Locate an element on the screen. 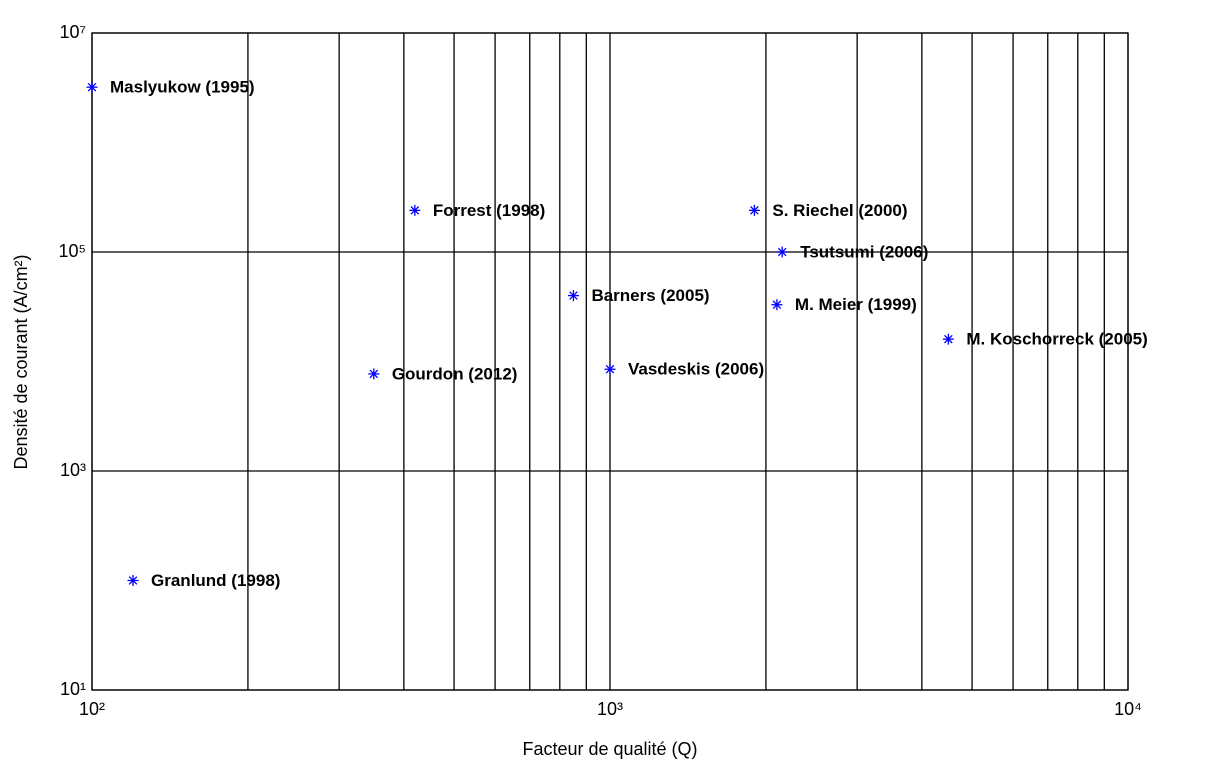 Image resolution: width=1225 pixels, height=765 pixels. y-tick-label: 10³ is located at coordinates (73, 470).